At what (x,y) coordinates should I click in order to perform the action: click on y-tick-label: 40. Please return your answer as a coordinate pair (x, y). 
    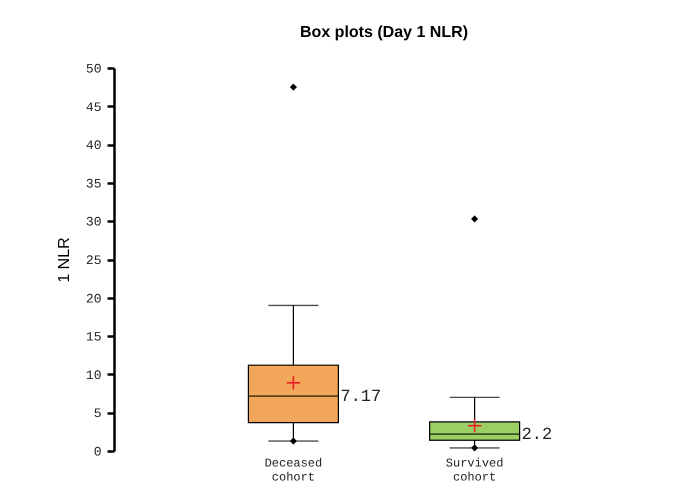
    Looking at the image, I should click on (94, 146).